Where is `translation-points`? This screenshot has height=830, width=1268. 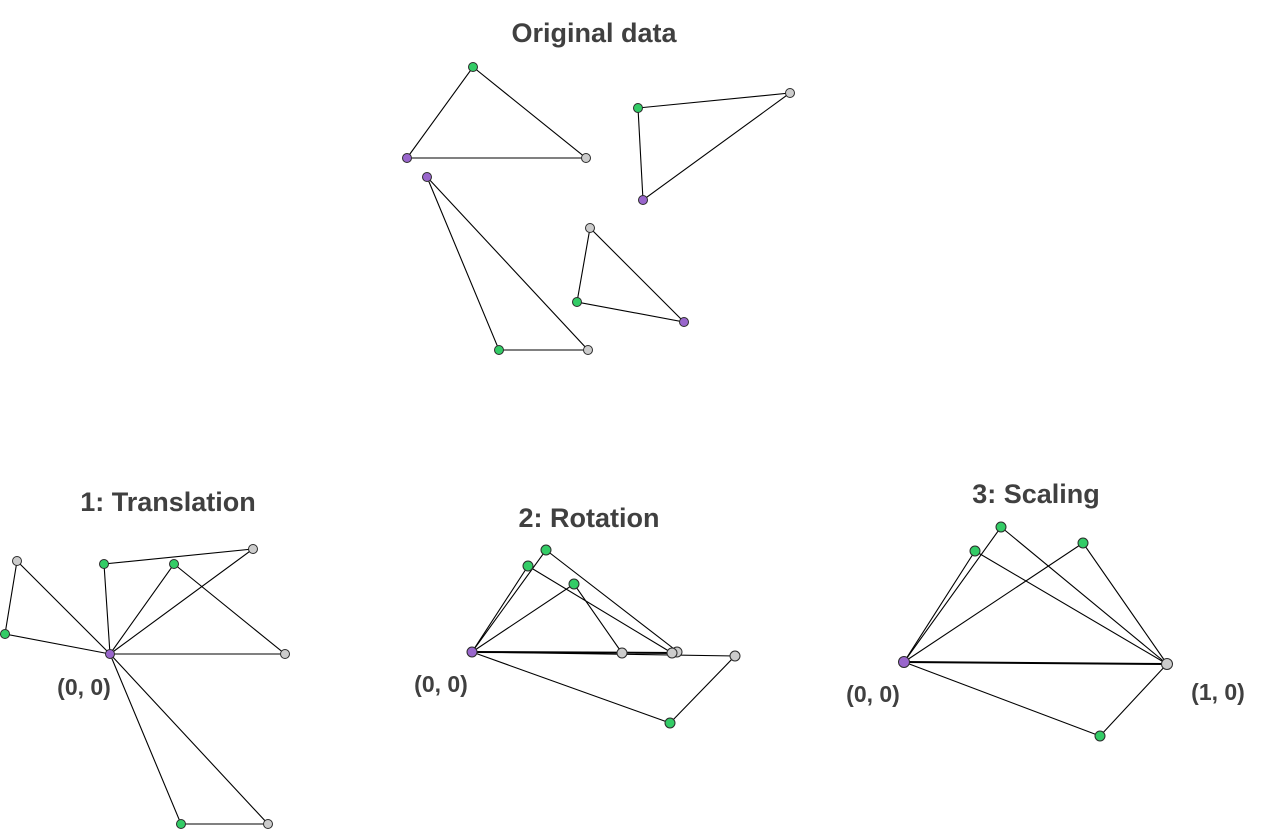 translation-points is located at coordinates (145, 686).